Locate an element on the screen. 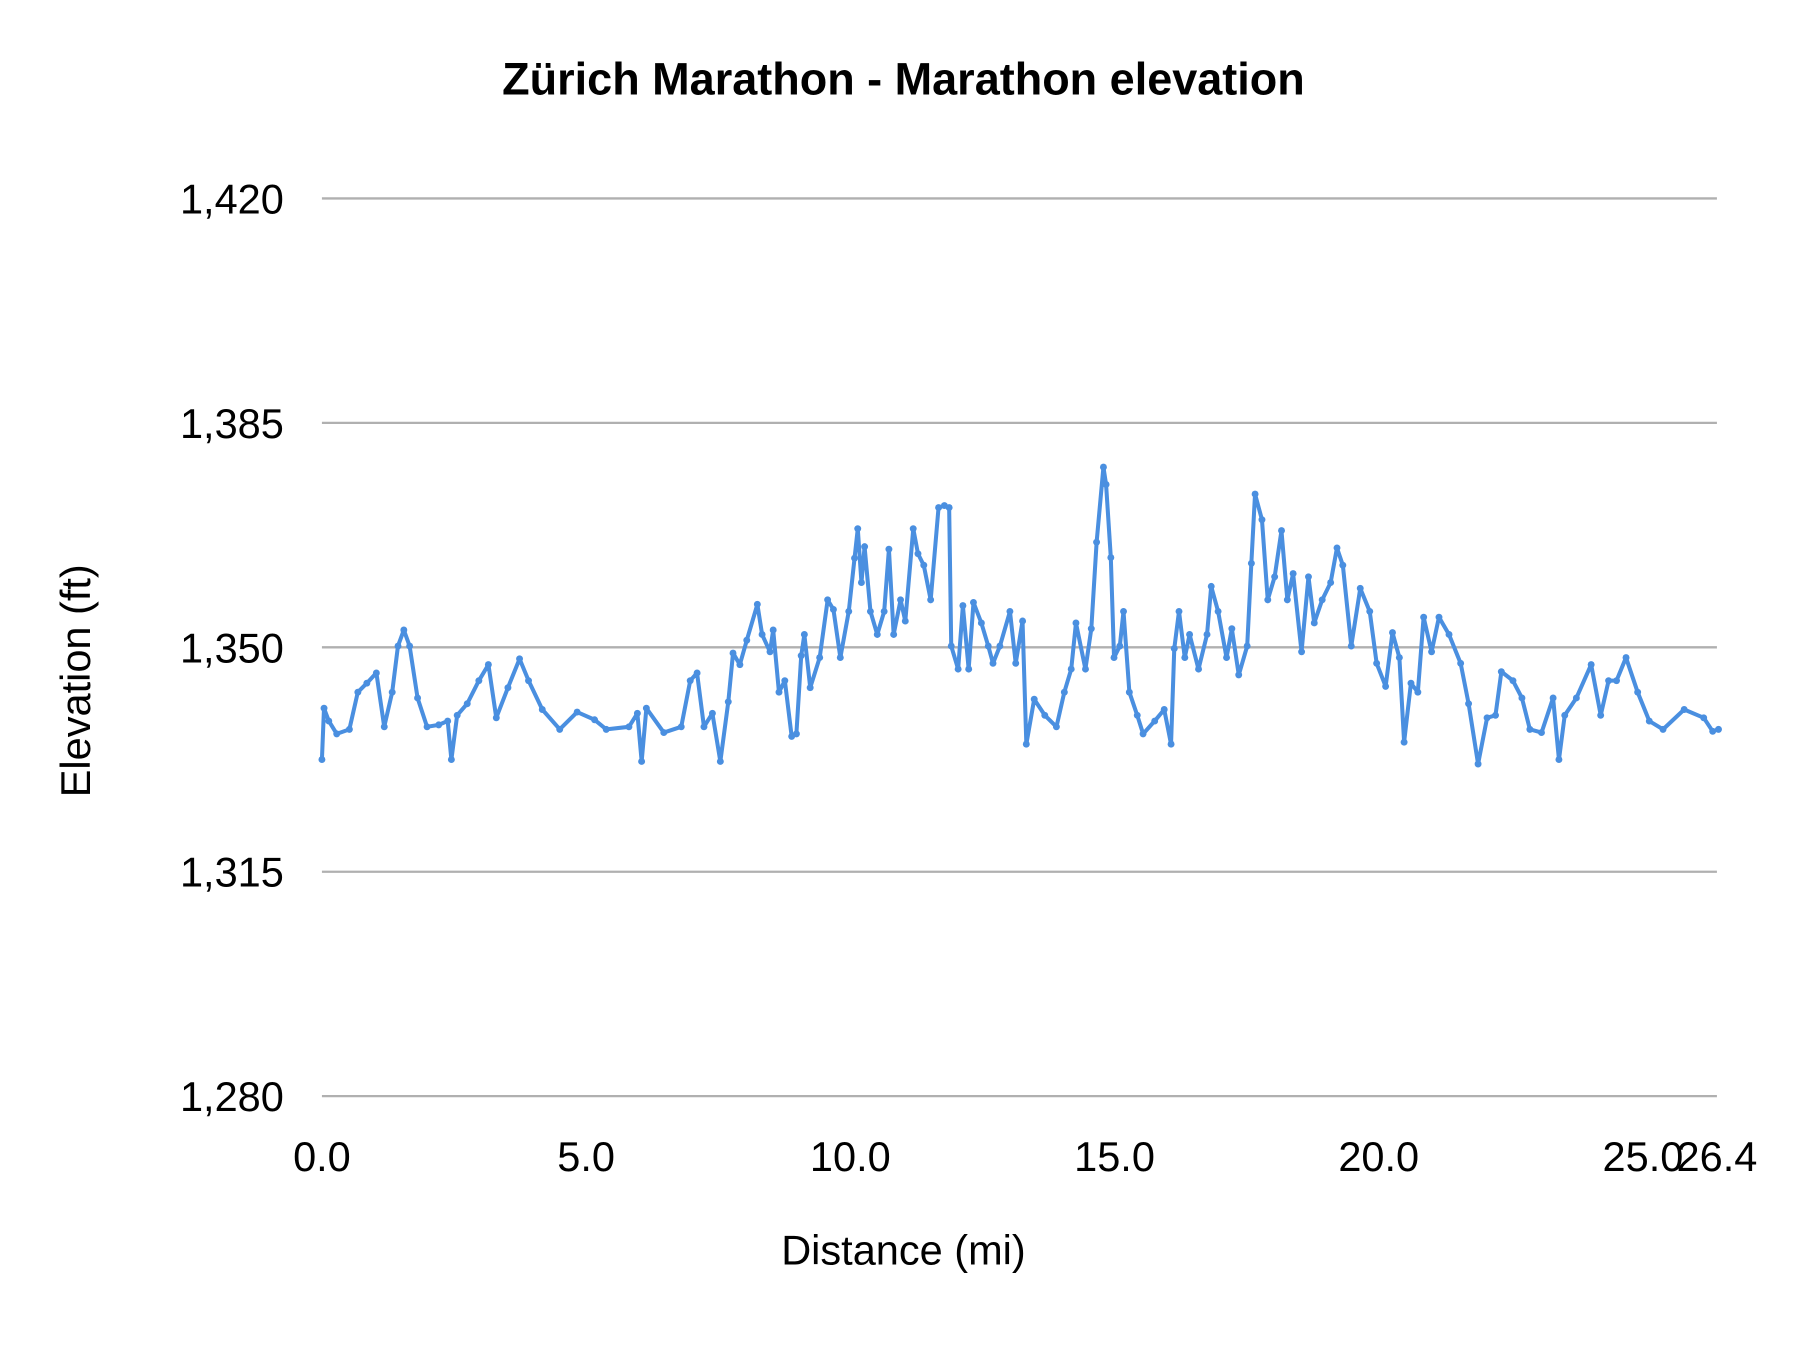 This screenshot has width=1800, height=1350. y-tick-label: 1,420 is located at coordinates (232, 198).